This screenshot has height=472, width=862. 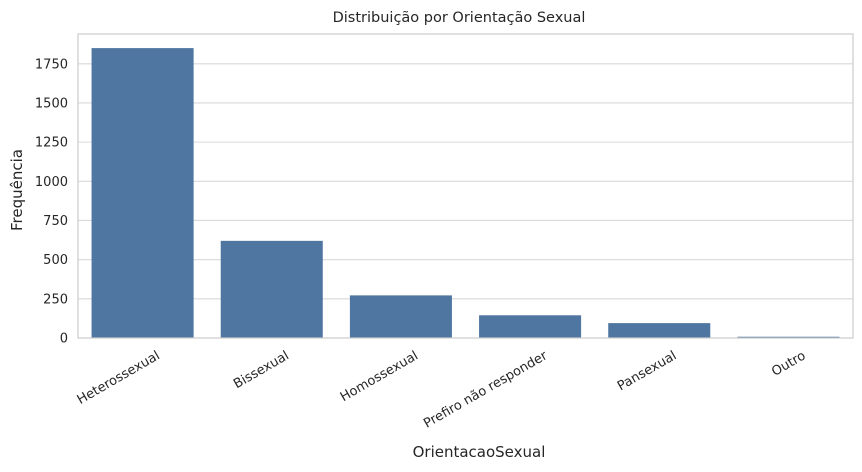 I want to click on y-tick-labels: 0 250 500 750 1000 1250 1500 1750, so click(x=51, y=201).